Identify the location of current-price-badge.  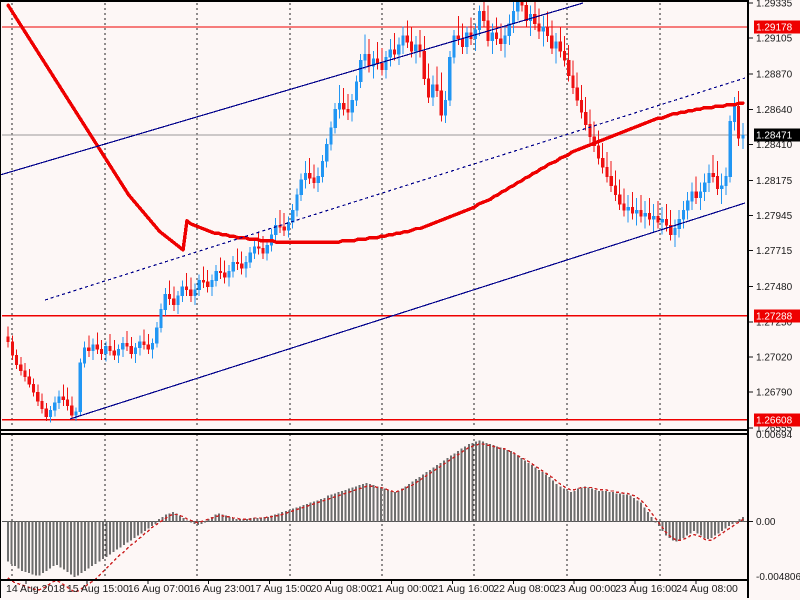
(777, 135).